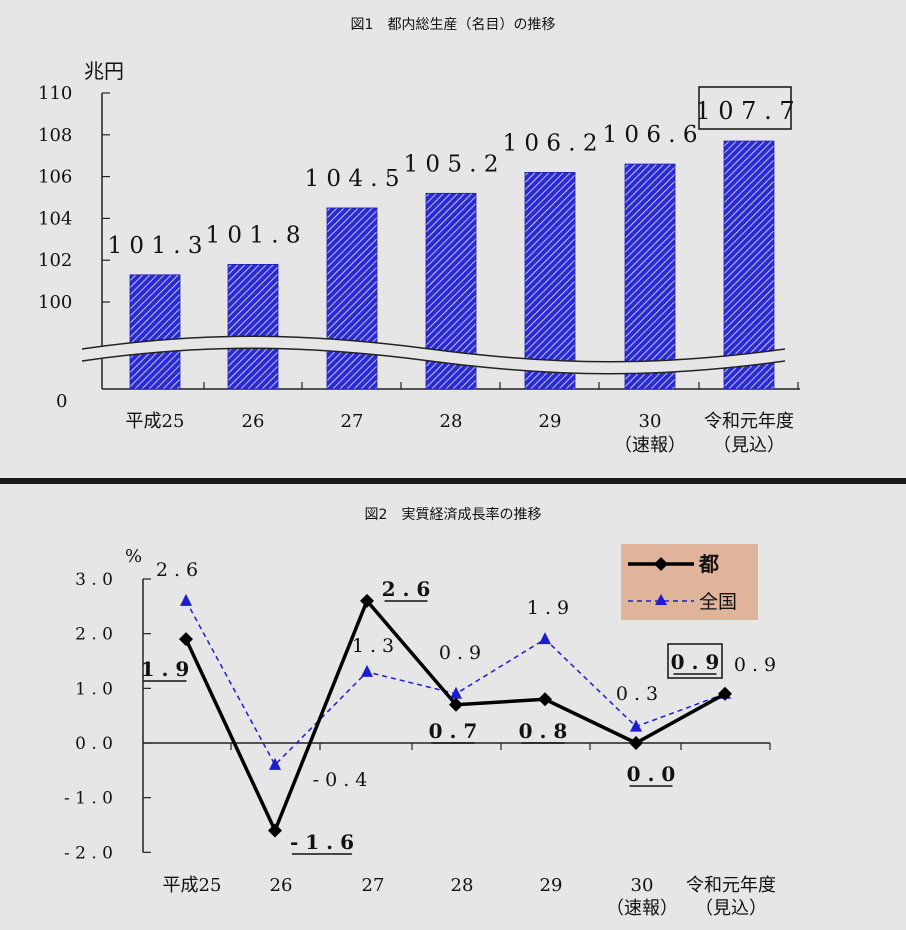 The width and height of the screenshot is (906, 930). What do you see at coordinates (661, 599) in the screenshot?
I see `legend-marker-triangle` at bounding box center [661, 599].